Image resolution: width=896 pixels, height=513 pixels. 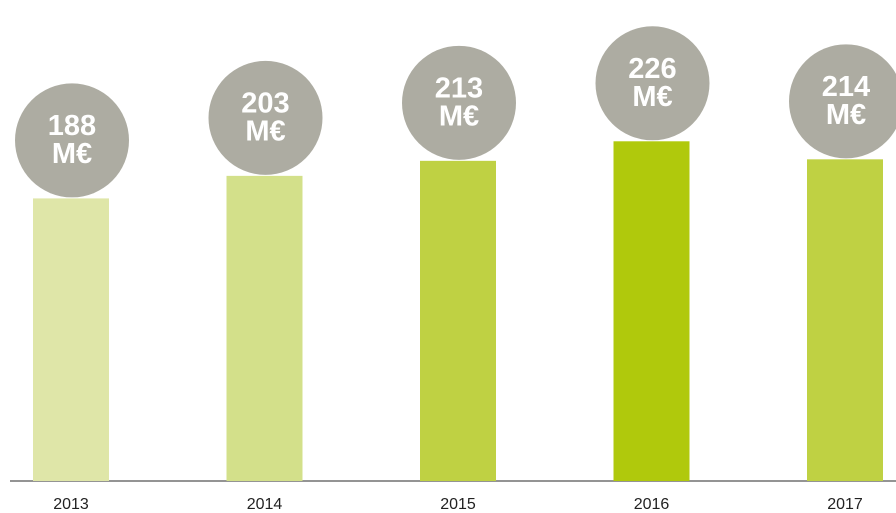 I want to click on value-label: 203, so click(x=265, y=104).